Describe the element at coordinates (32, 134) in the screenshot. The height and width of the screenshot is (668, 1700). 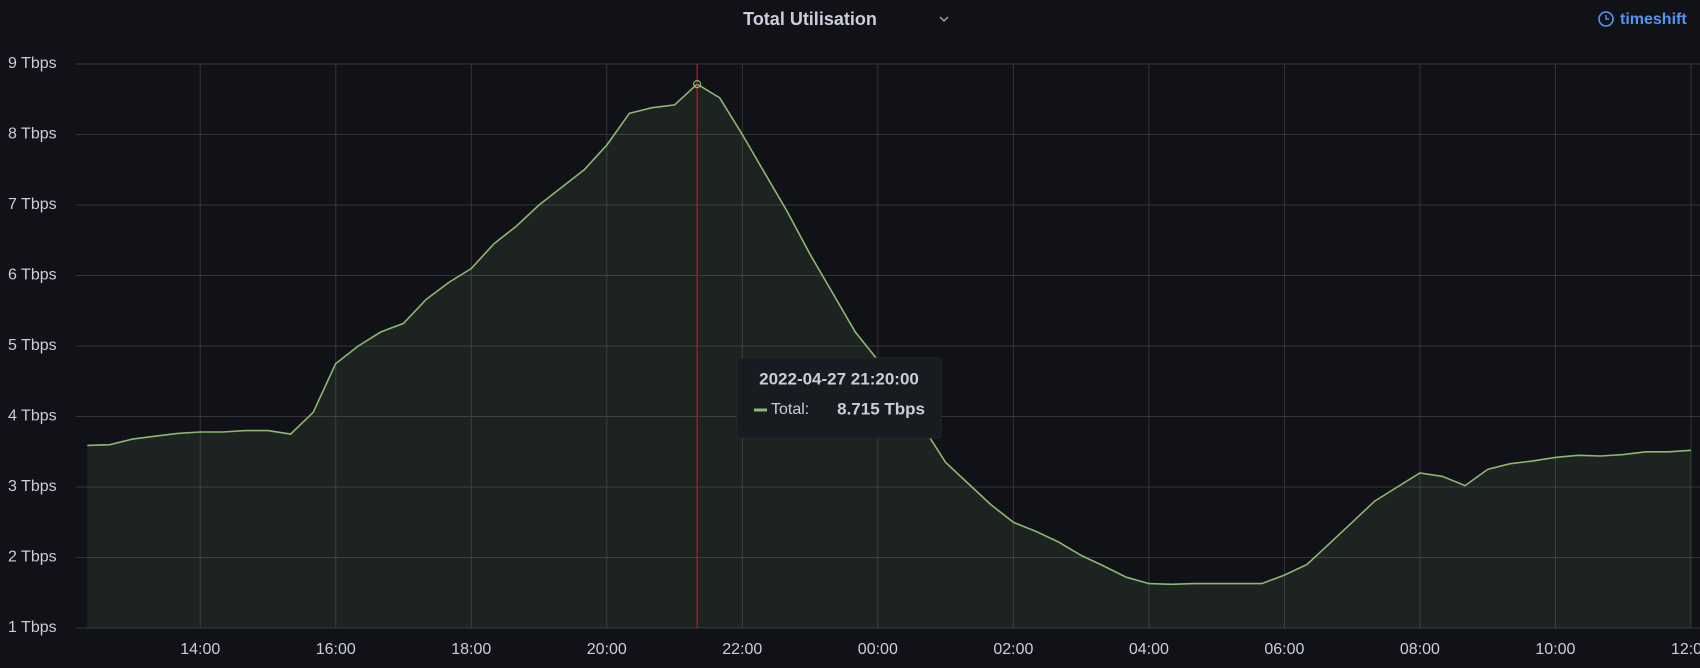
I see `y-tick-label: 8 Tbps` at that location.